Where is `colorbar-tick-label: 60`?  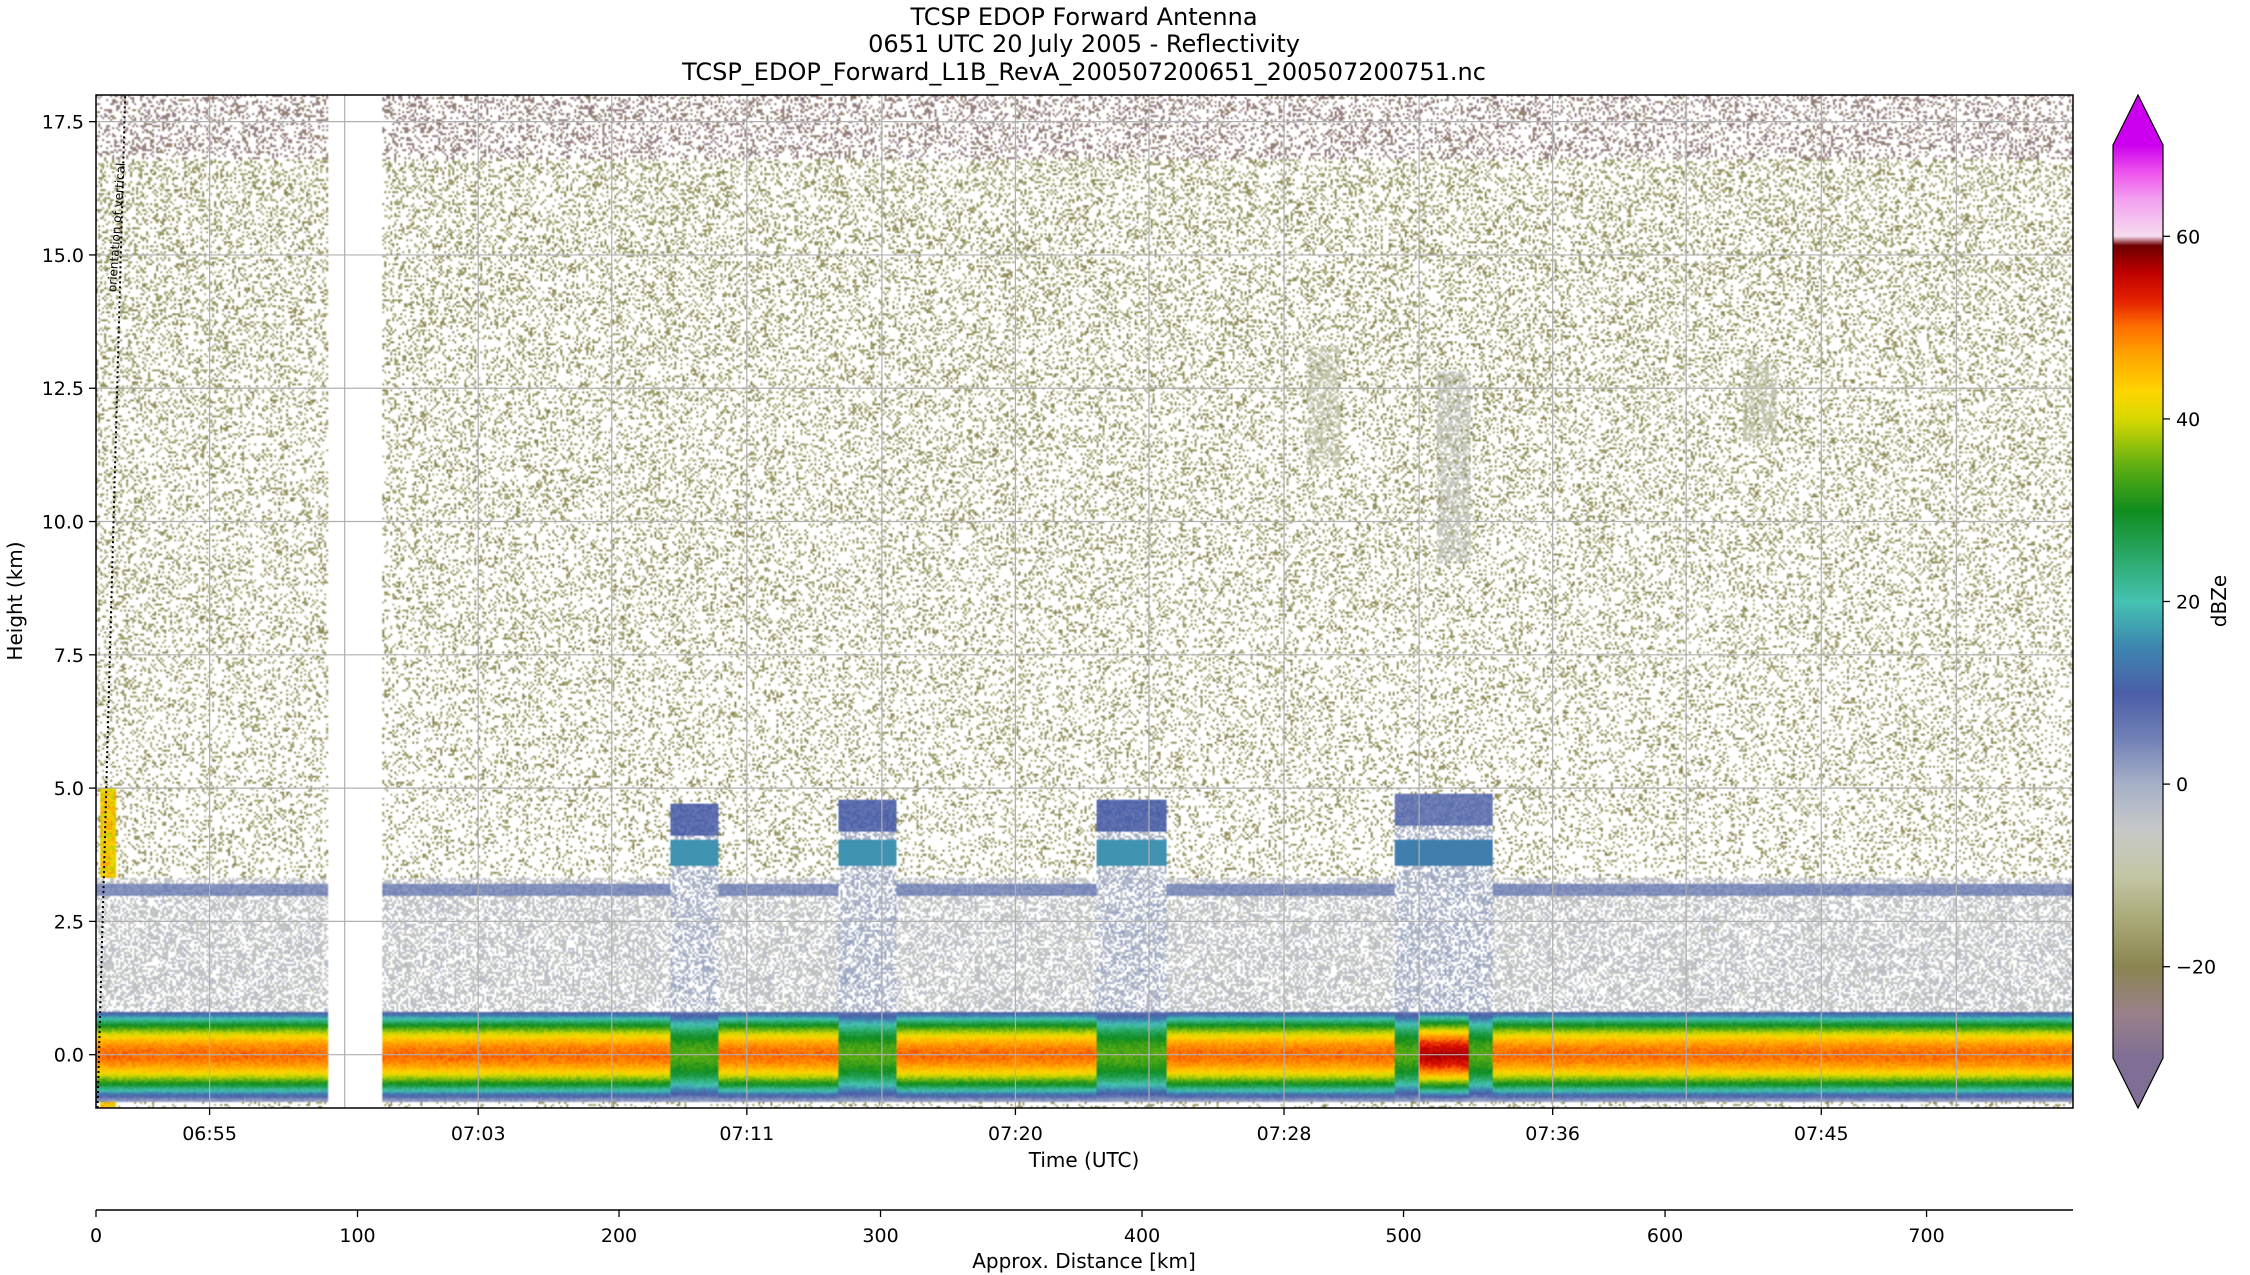
colorbar-tick-label: 60 is located at coordinates (2188, 237).